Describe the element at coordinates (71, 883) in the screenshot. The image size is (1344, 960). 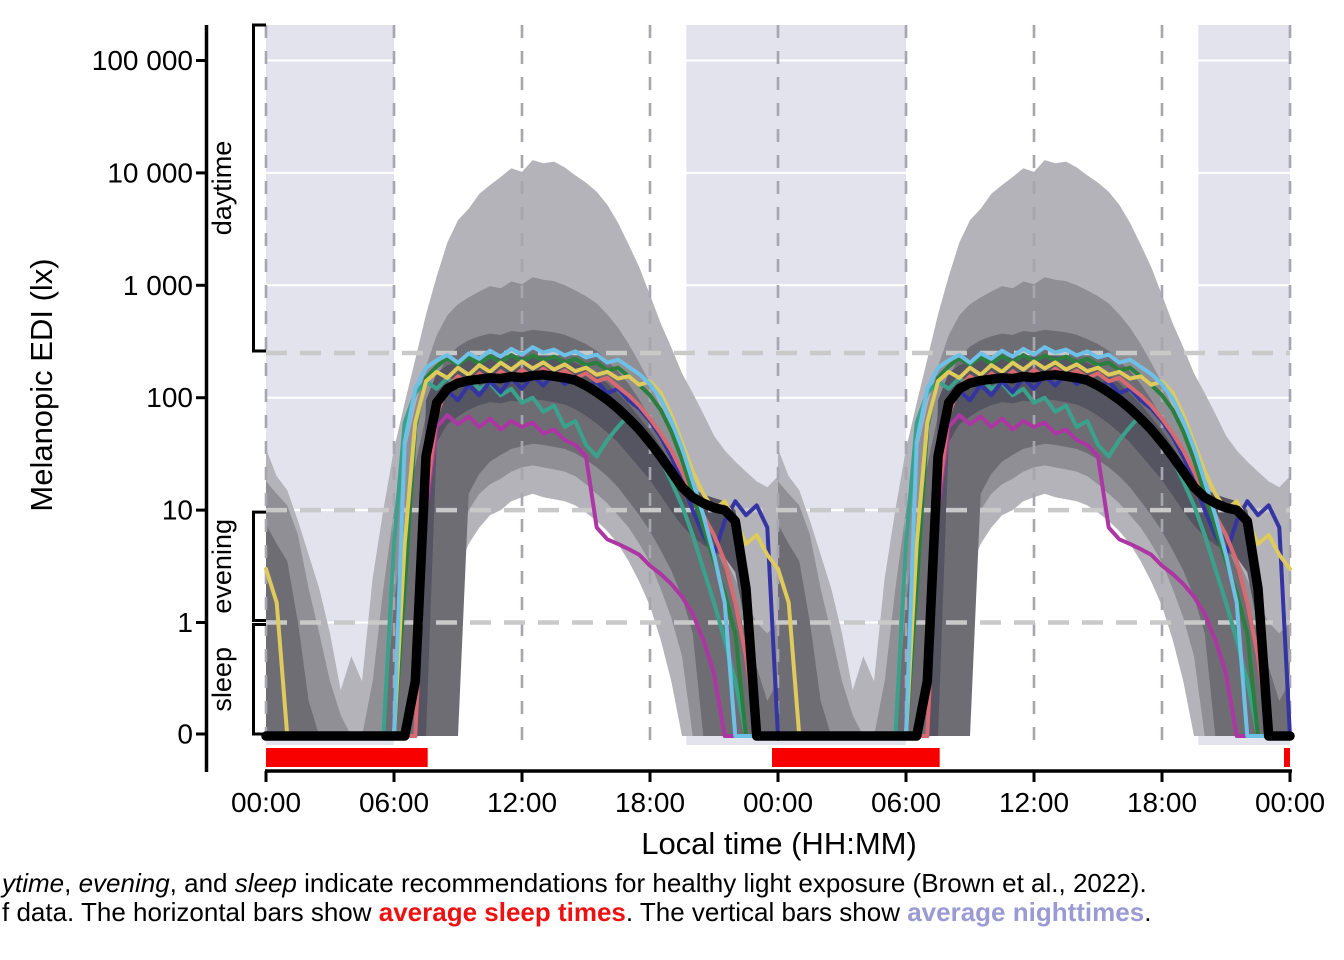
I see `caption-text: ,` at that location.